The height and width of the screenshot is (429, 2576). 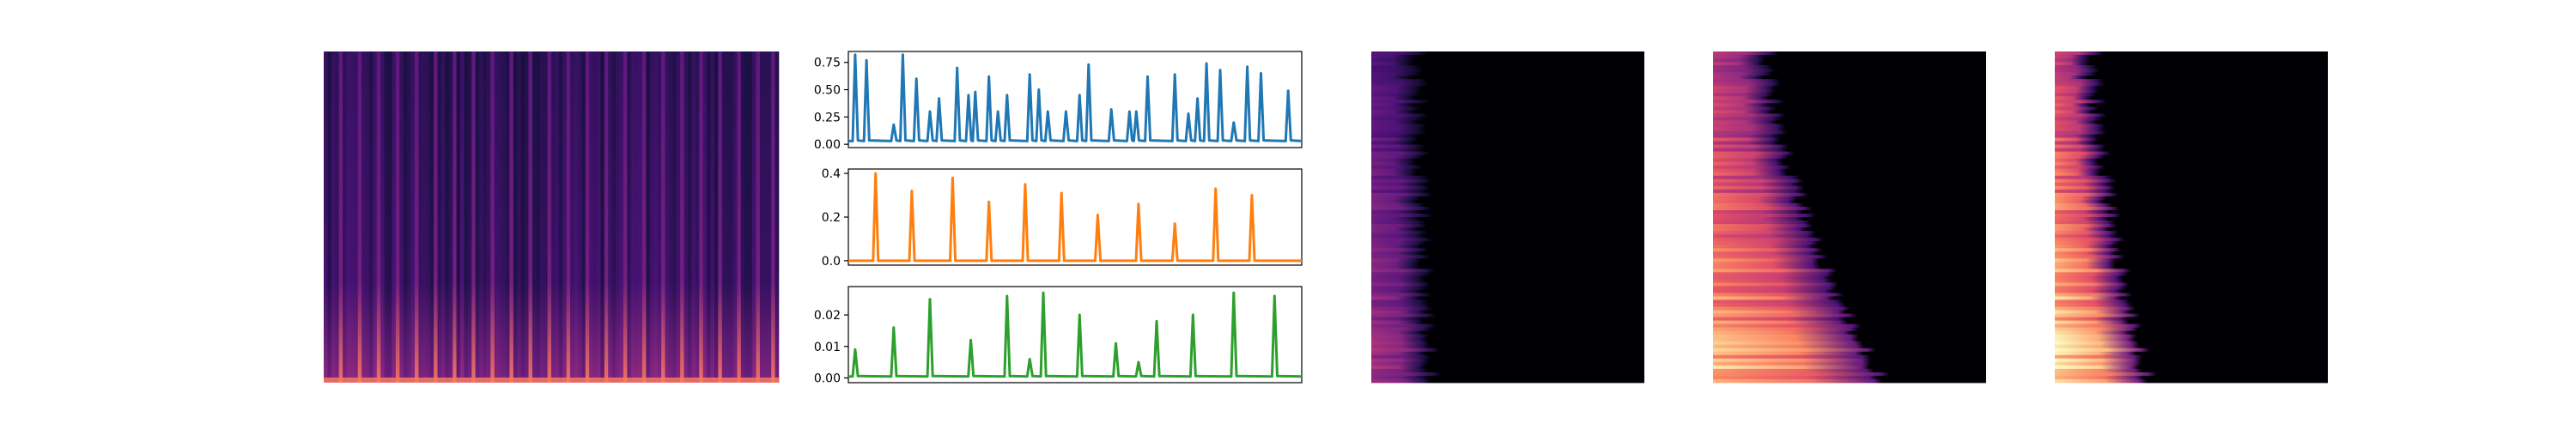 What do you see at coordinates (1058, 101) in the screenshot?
I see `onset-strength-1-panel: 0.00 0.25 0.50 0.75` at bounding box center [1058, 101].